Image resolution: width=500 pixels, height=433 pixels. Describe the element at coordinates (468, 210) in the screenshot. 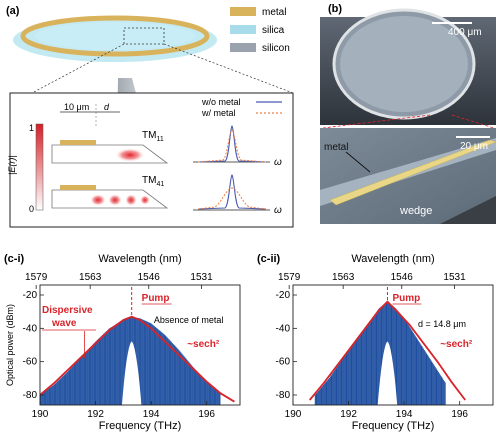

I see `sem-wedge-edge` at that location.